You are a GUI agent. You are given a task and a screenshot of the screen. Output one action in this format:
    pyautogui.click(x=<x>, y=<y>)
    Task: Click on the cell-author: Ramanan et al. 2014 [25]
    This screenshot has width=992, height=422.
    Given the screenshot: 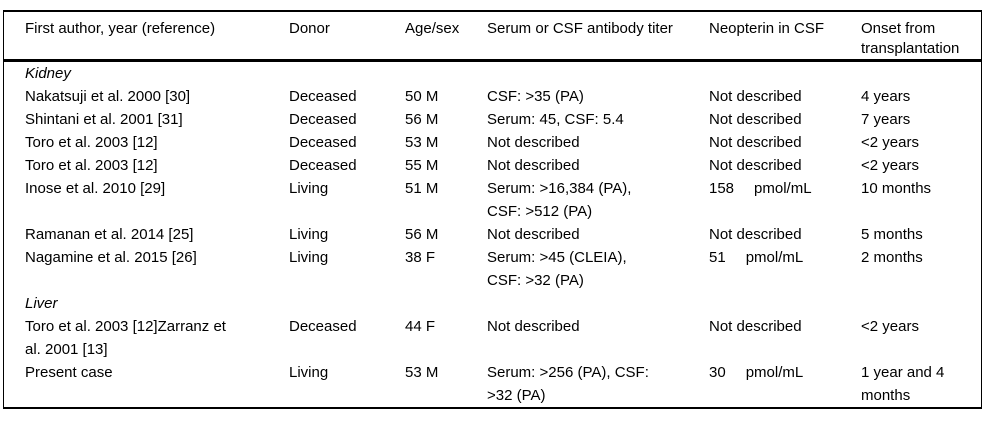 What is the action you would take?
    pyautogui.click(x=109, y=234)
    